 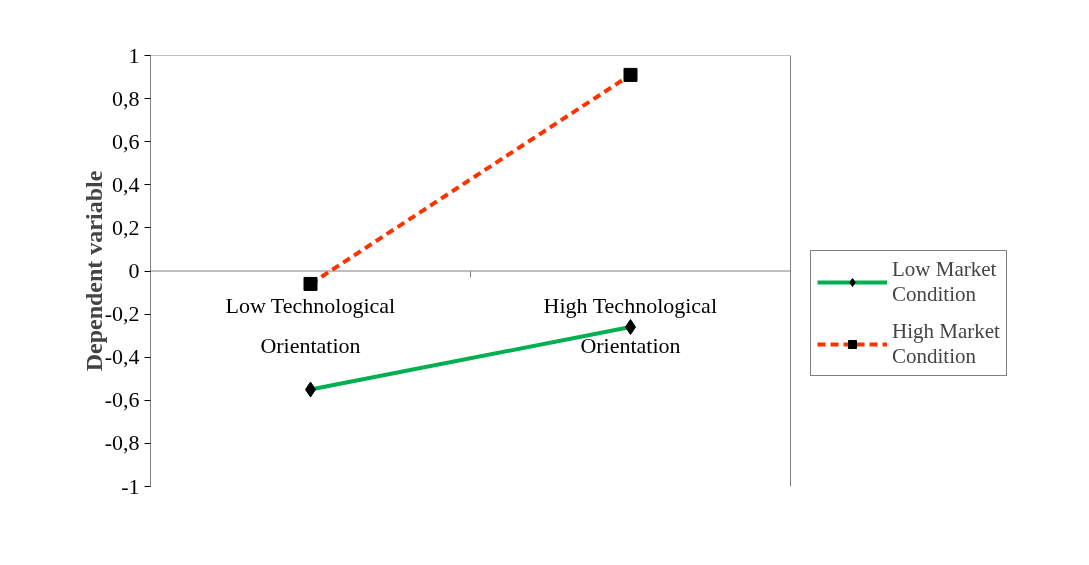 I want to click on y-tick-label: 1, so click(x=134, y=55).